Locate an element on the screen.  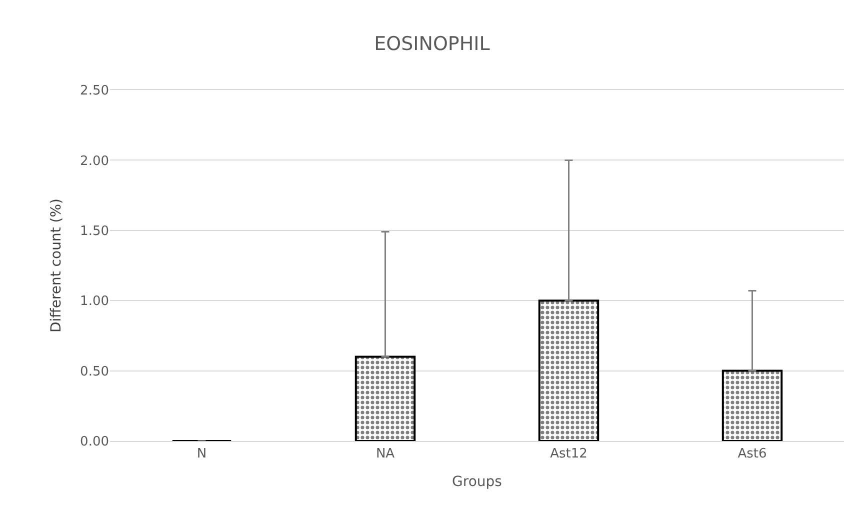
x-axis-title: Groups is located at coordinates (477, 482).